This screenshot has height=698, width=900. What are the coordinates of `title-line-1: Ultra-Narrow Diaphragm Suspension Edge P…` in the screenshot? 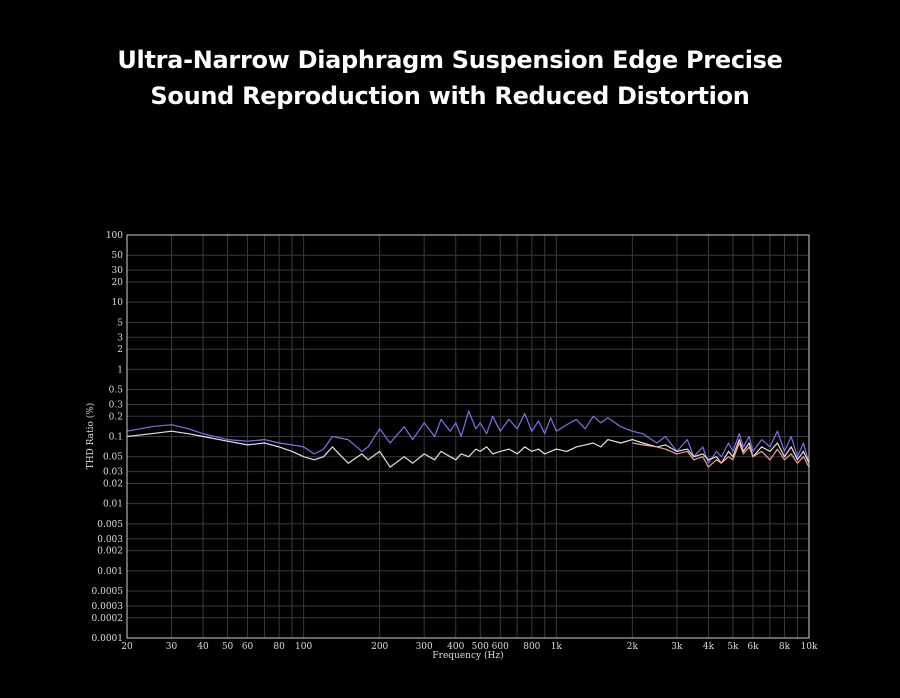 It's located at (450, 60).